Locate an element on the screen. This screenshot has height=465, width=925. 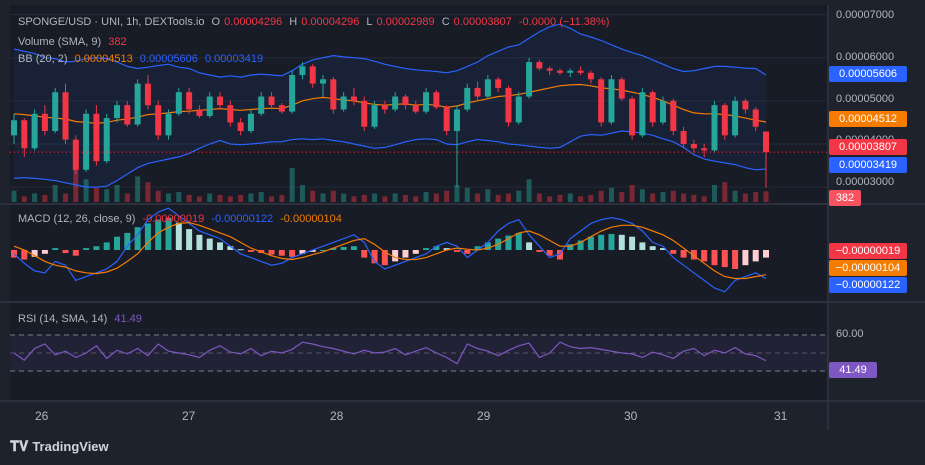
time-tick: 30 is located at coordinates (631, 416).